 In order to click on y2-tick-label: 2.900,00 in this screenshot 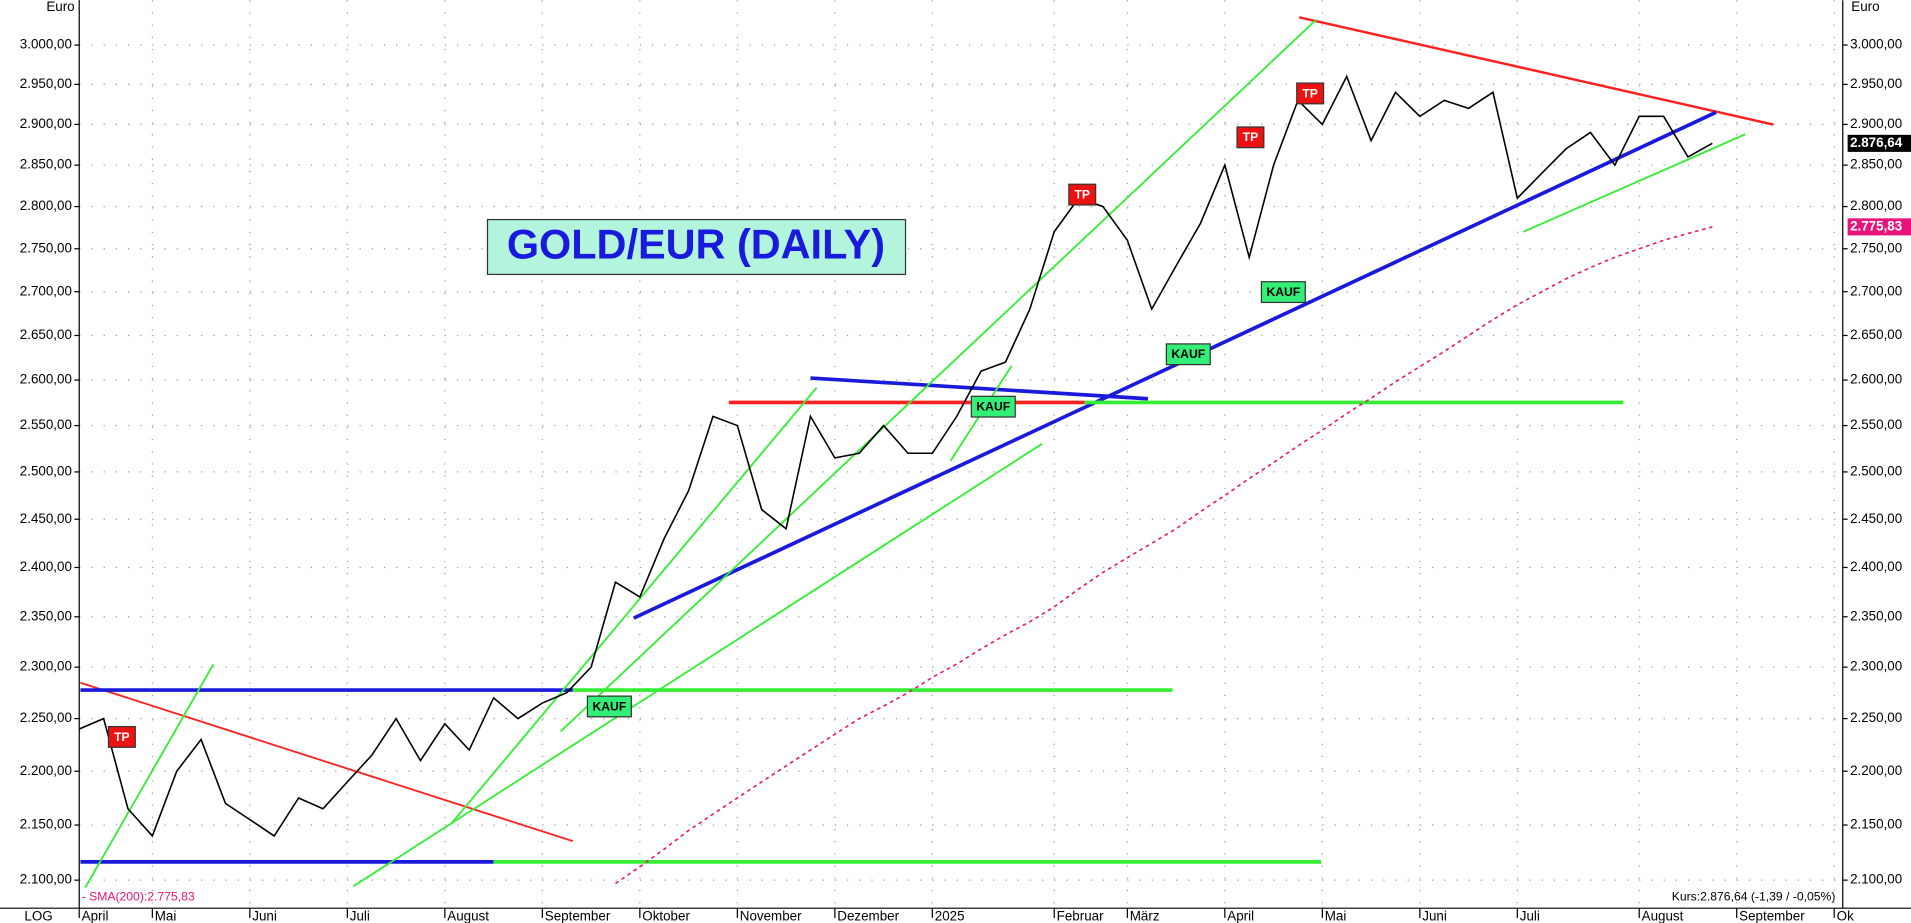, I will do `click(1876, 123)`.